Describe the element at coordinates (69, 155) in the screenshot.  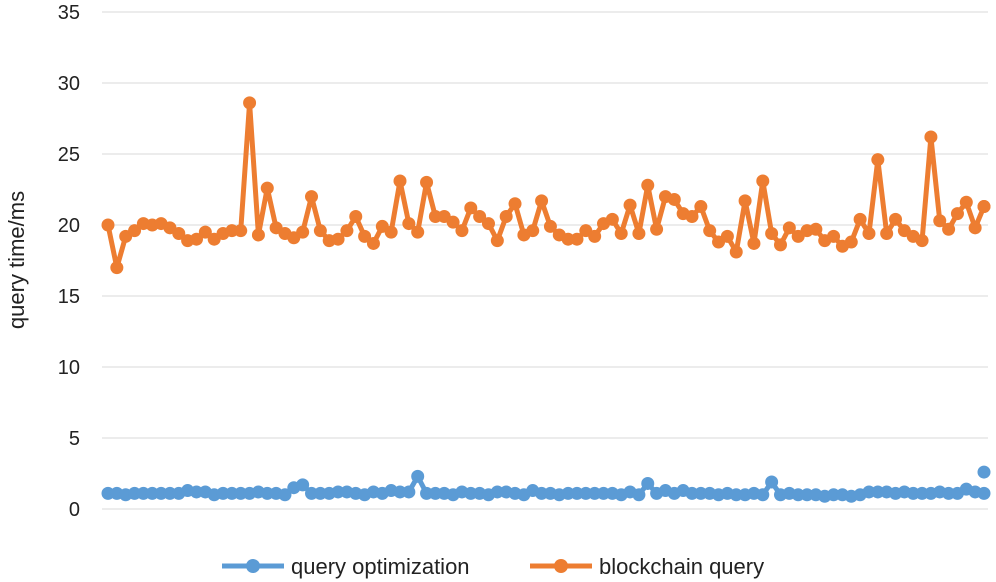
I see `y-tick-label: 25` at that location.